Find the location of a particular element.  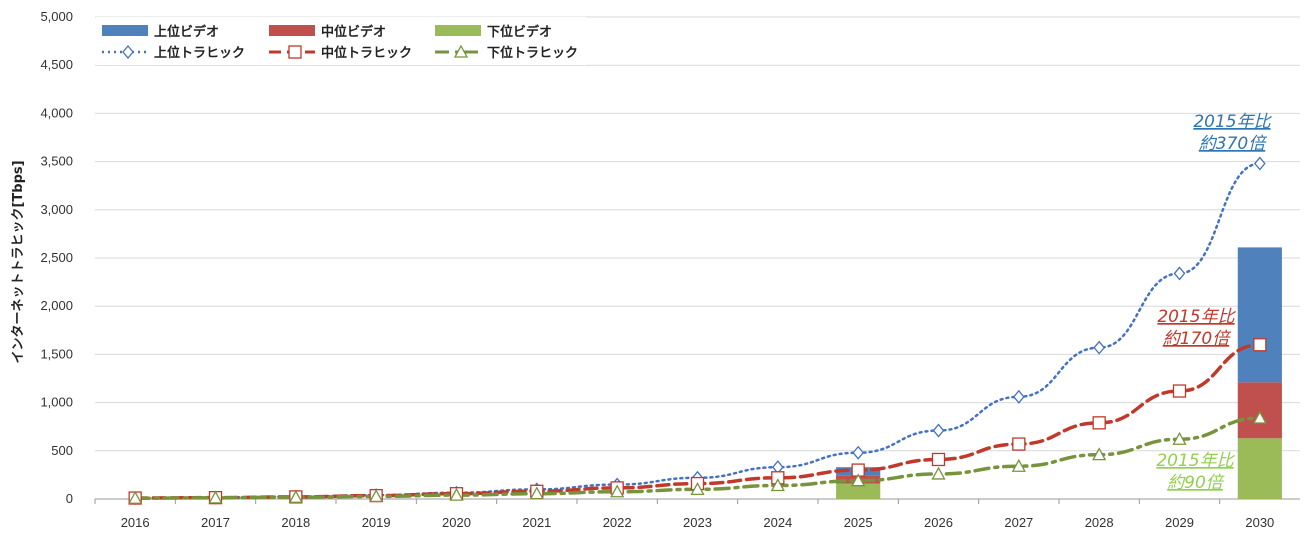

legend-label: 中位ビデオ is located at coordinates (353, 32).